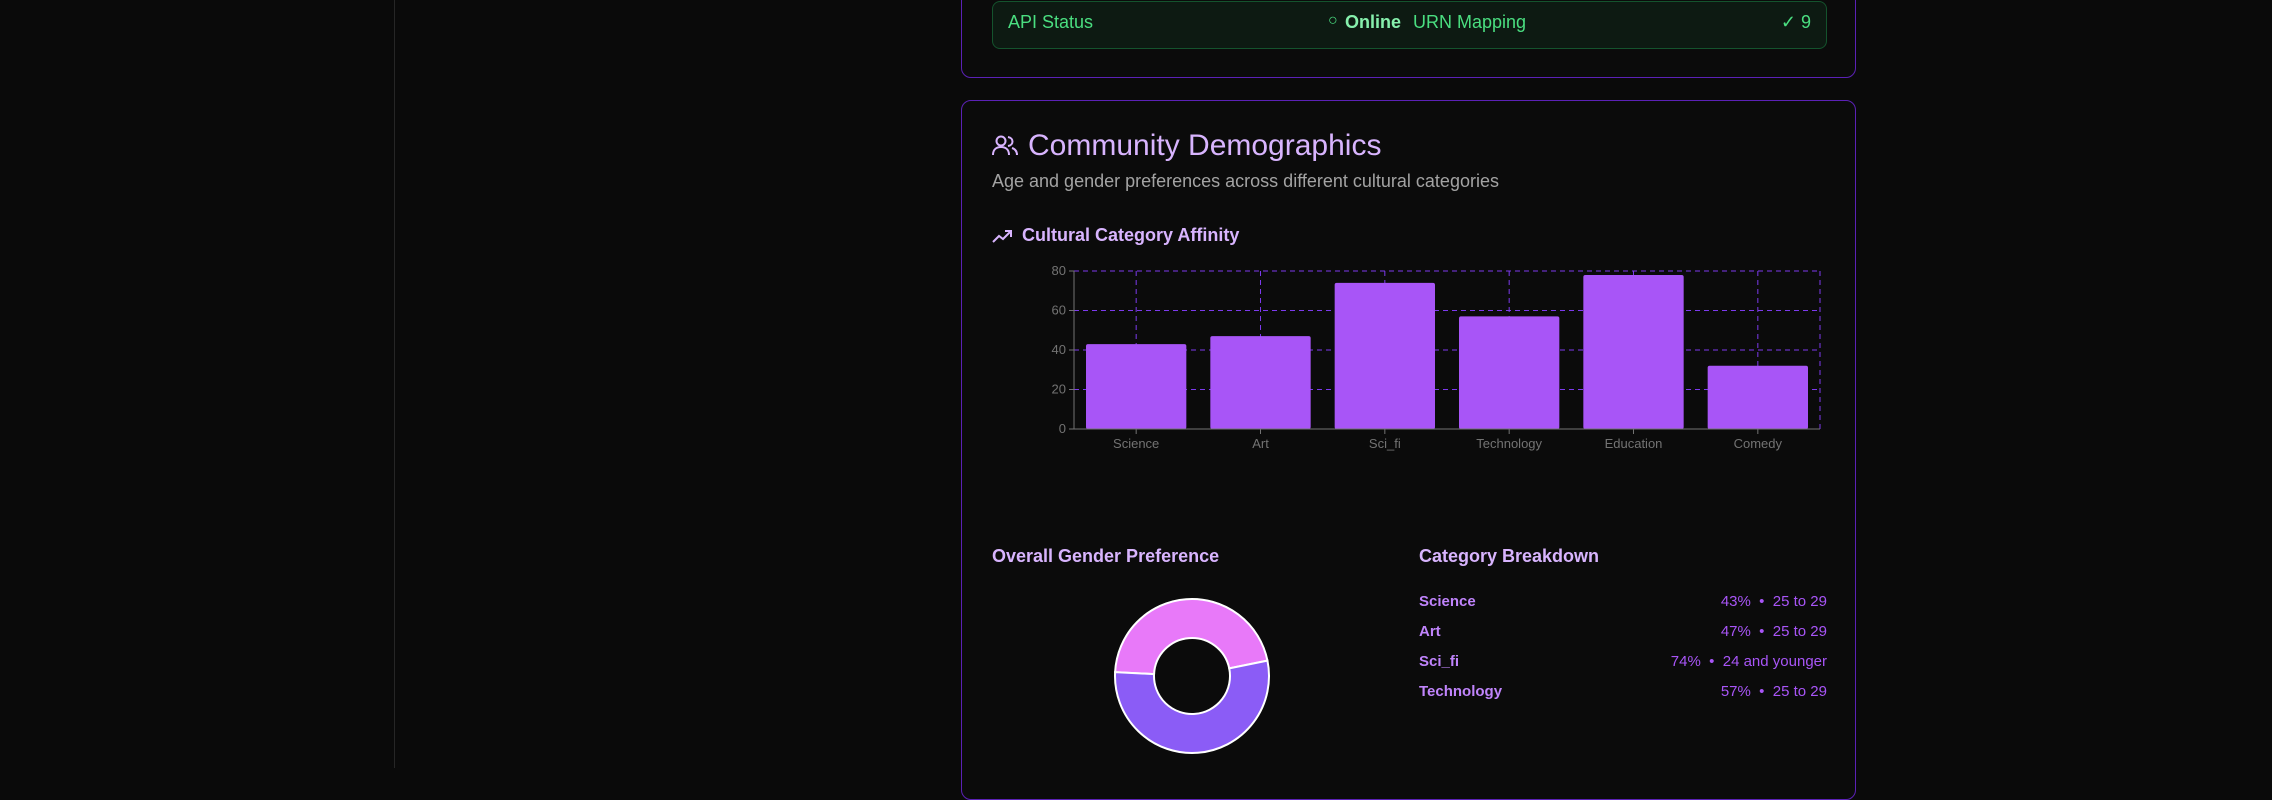 The width and height of the screenshot is (2272, 800). What do you see at coordinates (1106, 556) in the screenshot?
I see `gender-preference-title: Overall Gender Preference` at bounding box center [1106, 556].